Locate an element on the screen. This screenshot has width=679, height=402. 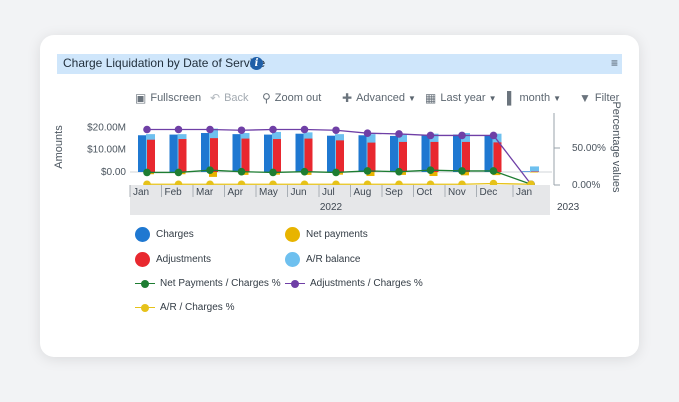
granularity-dropdown: ▌ month ▼ is located at coordinates (534, 98).